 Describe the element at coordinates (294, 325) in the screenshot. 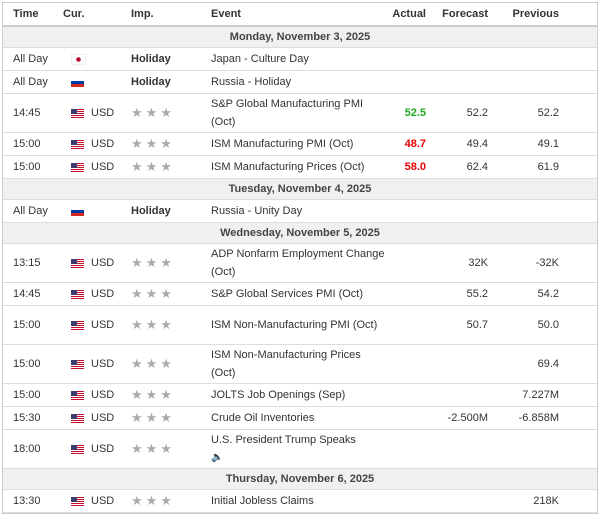

I see `event-title: ISM Non-Manufacturing PMI (Oct)` at that location.